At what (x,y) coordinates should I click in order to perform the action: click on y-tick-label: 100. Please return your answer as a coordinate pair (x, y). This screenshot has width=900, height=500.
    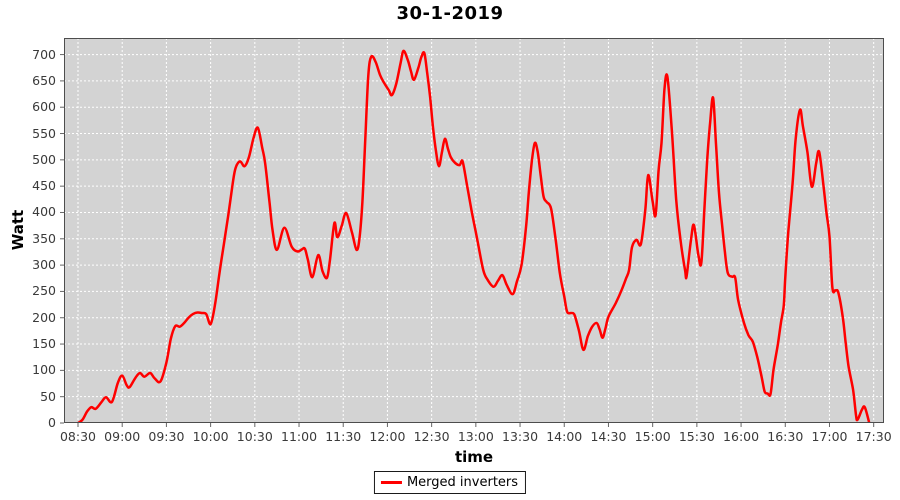
    Looking at the image, I should click on (44, 370).